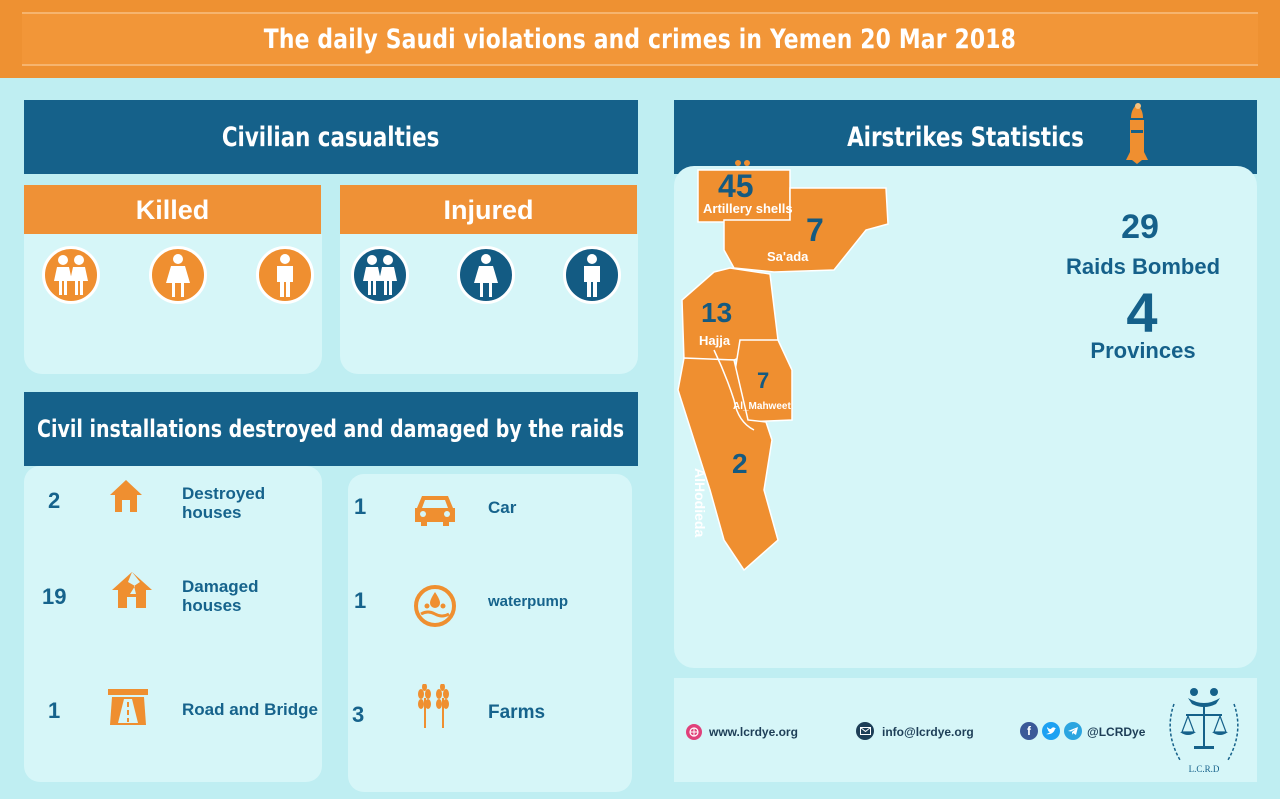 The image size is (1280, 799). Describe the element at coordinates (358, 714) in the screenshot. I see `farms-count: 3` at that location.